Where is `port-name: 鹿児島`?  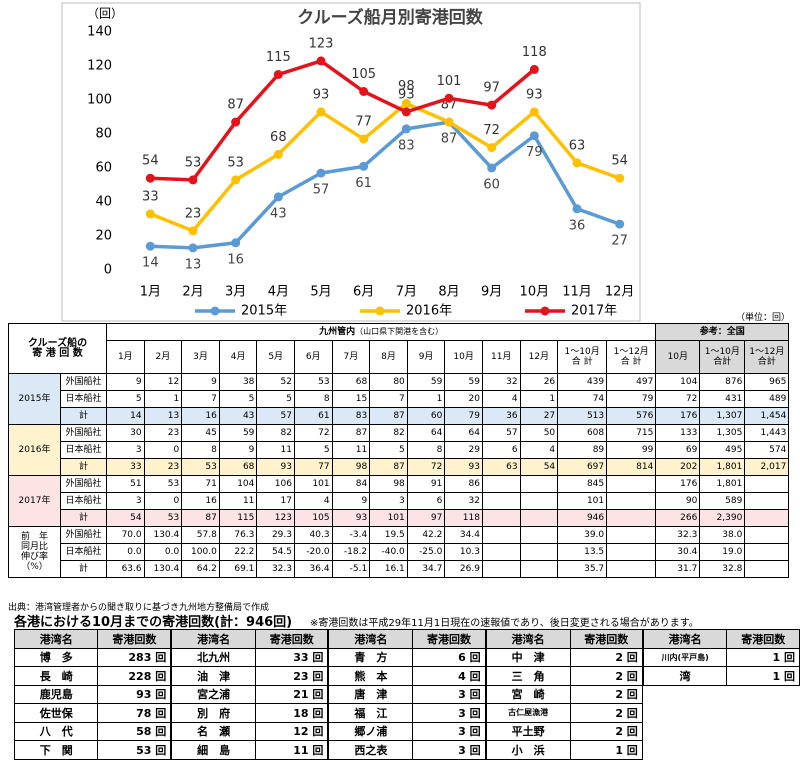
port-name: 鹿児島 is located at coordinates (56, 694).